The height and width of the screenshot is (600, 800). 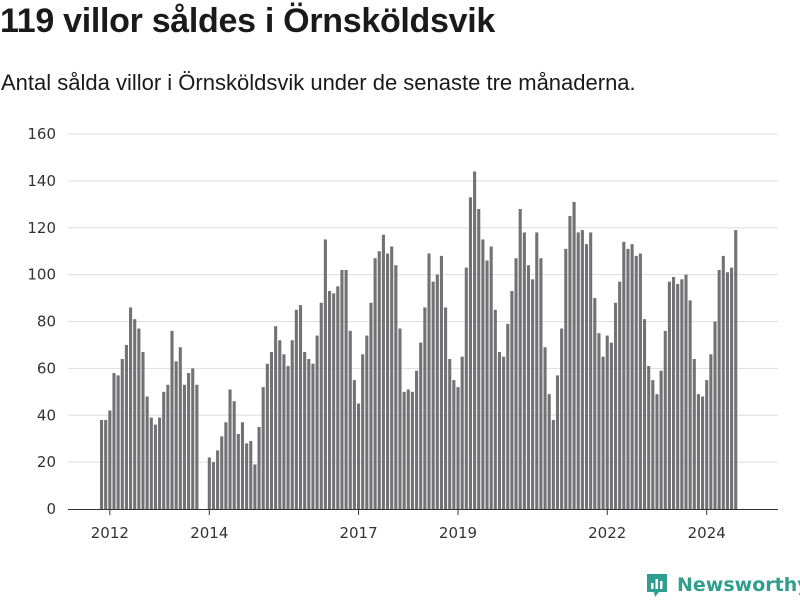 I want to click on y-tick-label: 140, so click(x=41, y=181).